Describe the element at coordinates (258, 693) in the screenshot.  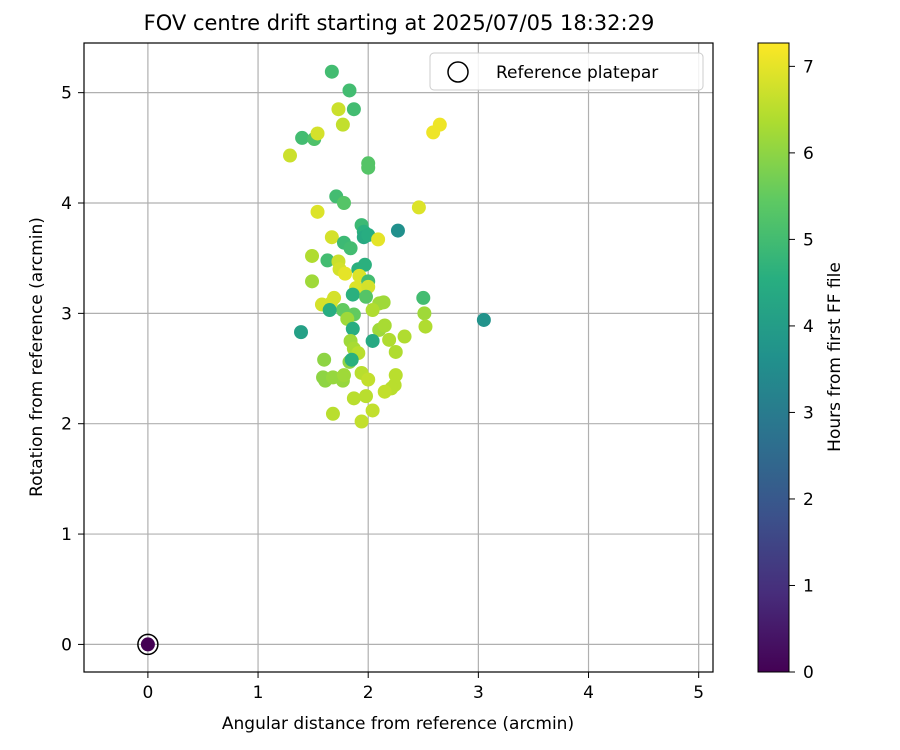
I see `x-tick-label: 1` at that location.